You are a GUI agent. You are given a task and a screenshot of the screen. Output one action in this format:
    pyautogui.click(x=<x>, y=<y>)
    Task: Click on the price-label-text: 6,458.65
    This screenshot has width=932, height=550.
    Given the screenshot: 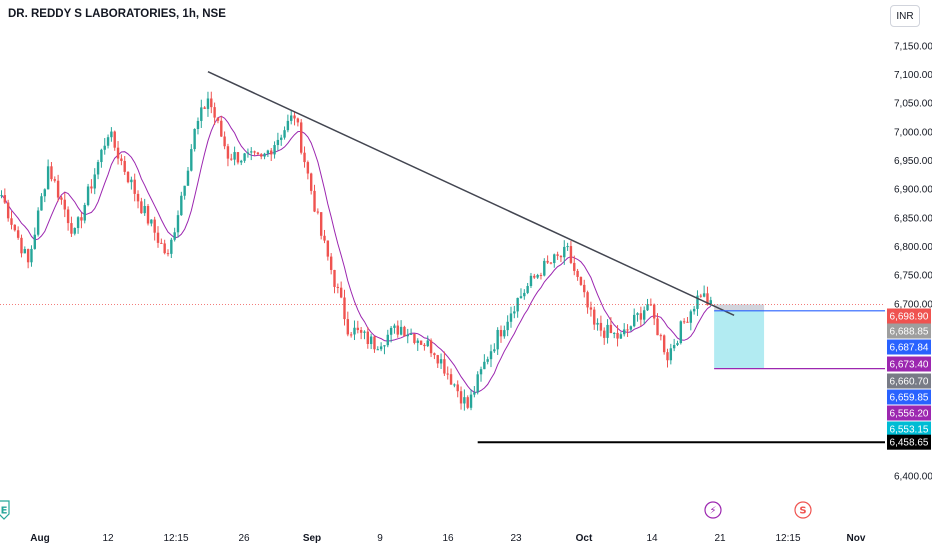 What is the action you would take?
    pyautogui.click(x=909, y=443)
    